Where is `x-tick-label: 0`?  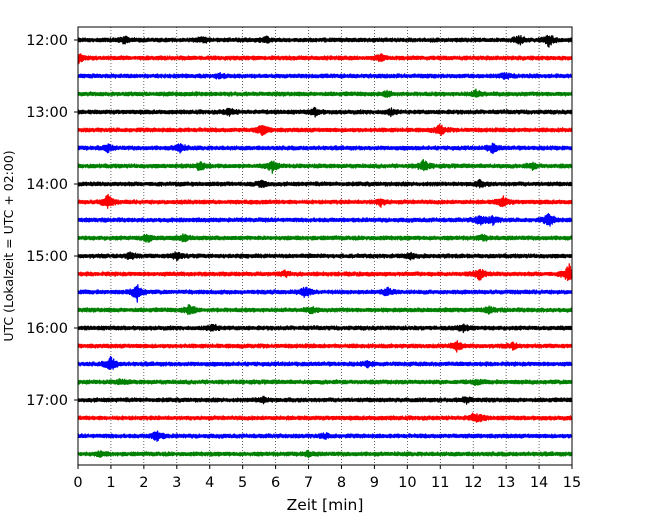 x-tick-label: 0 is located at coordinates (77, 483).